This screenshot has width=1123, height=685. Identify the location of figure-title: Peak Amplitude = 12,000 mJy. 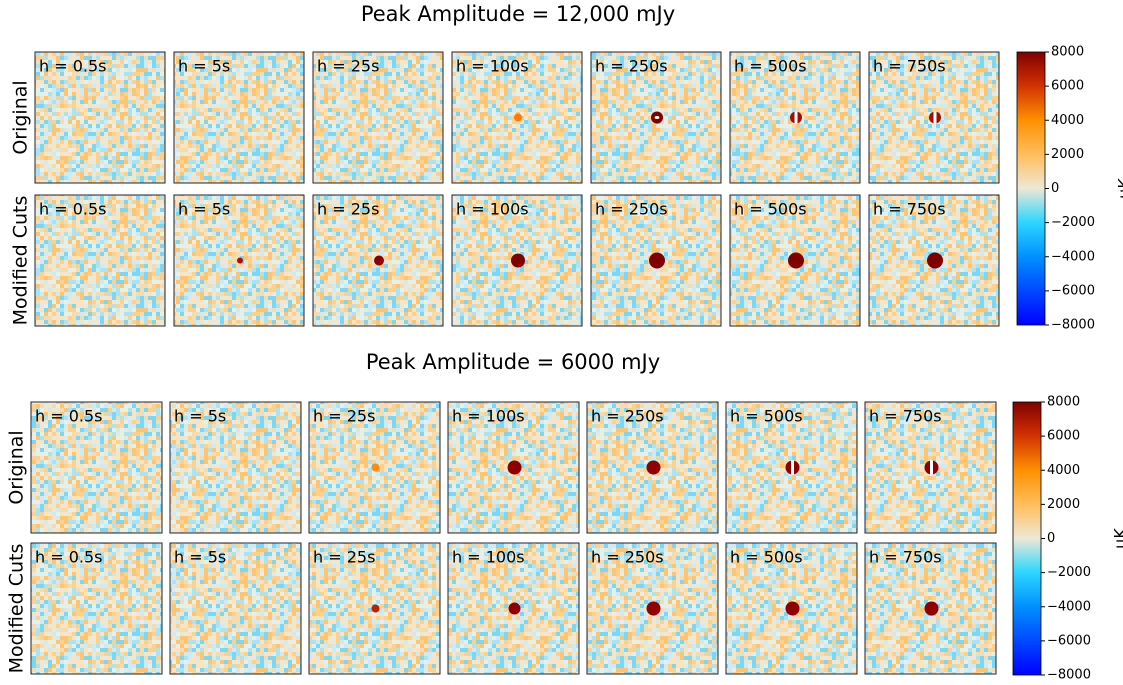
(518, 14).